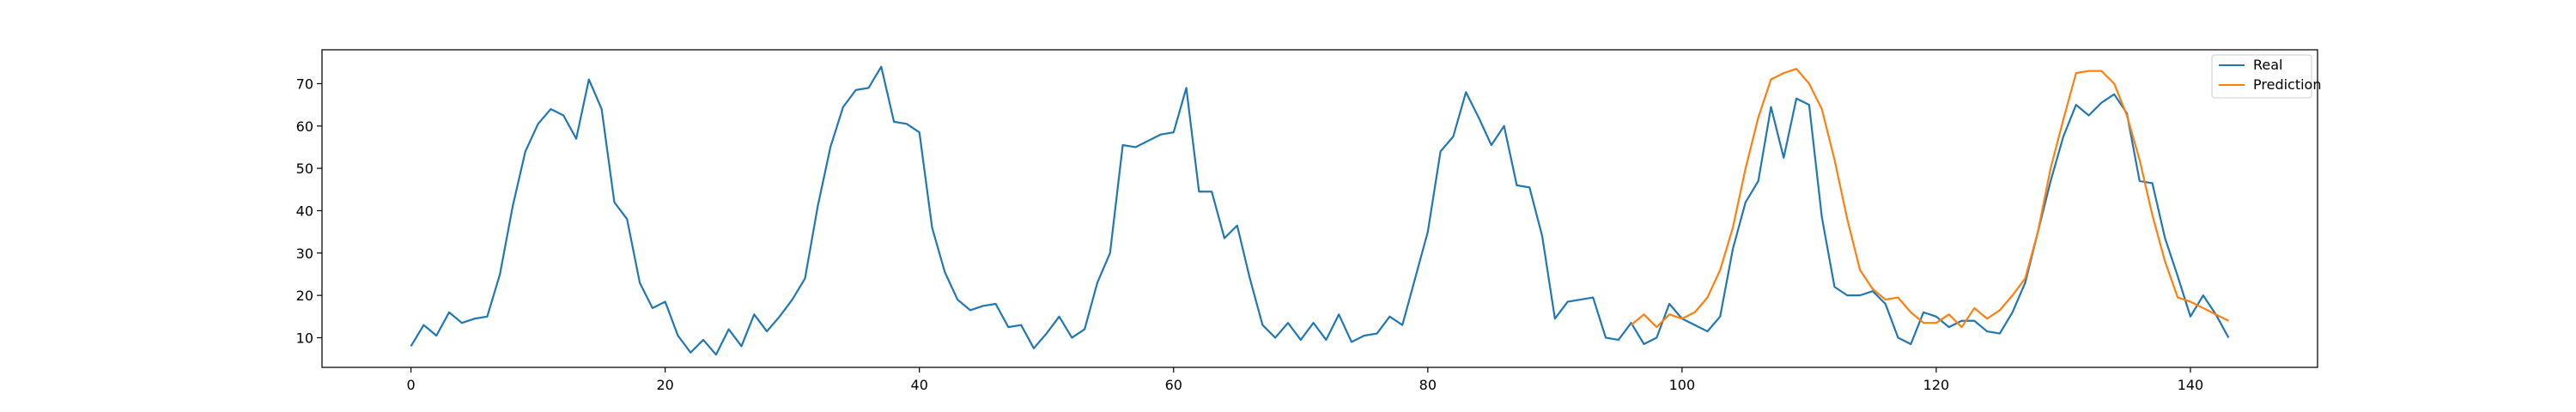 This screenshot has height=412, width=2576. Describe the element at coordinates (304, 338) in the screenshot. I see `y-tick-label: 10` at that location.